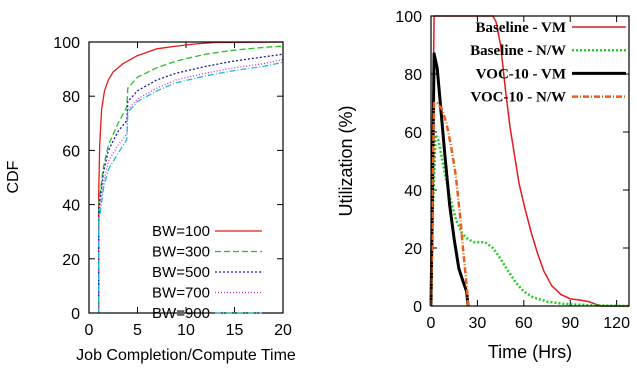  I want to click on legend-label: BW=900, so click(181, 313).